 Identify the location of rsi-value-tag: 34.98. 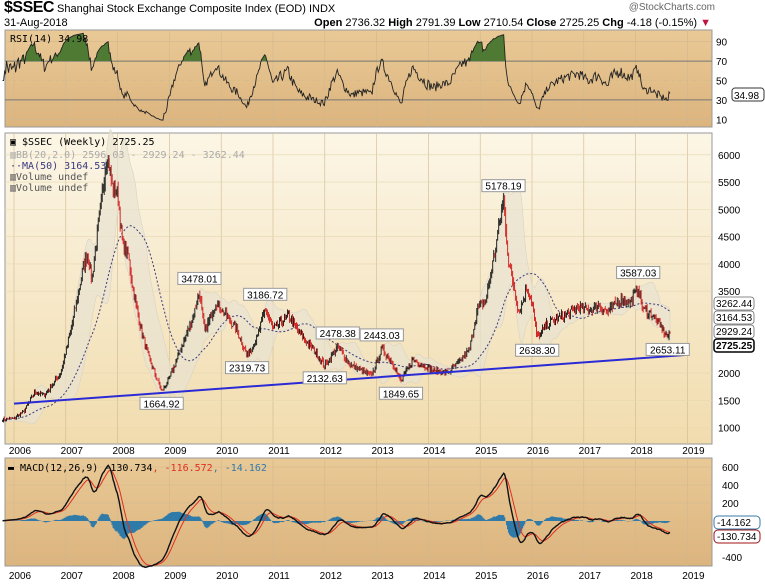
(746, 96).